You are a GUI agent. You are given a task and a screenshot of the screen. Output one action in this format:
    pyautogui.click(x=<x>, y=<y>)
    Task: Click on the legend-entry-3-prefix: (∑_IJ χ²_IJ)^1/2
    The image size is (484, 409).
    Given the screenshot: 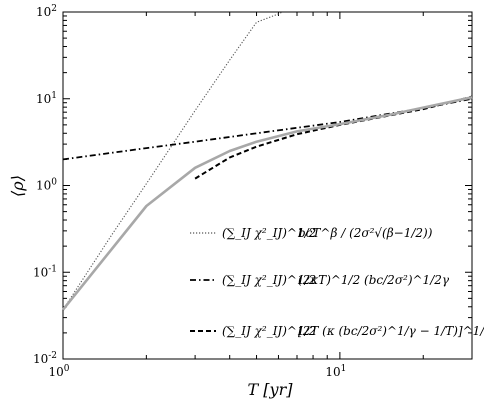 What is the action you would take?
    pyautogui.click(x=269, y=331)
    